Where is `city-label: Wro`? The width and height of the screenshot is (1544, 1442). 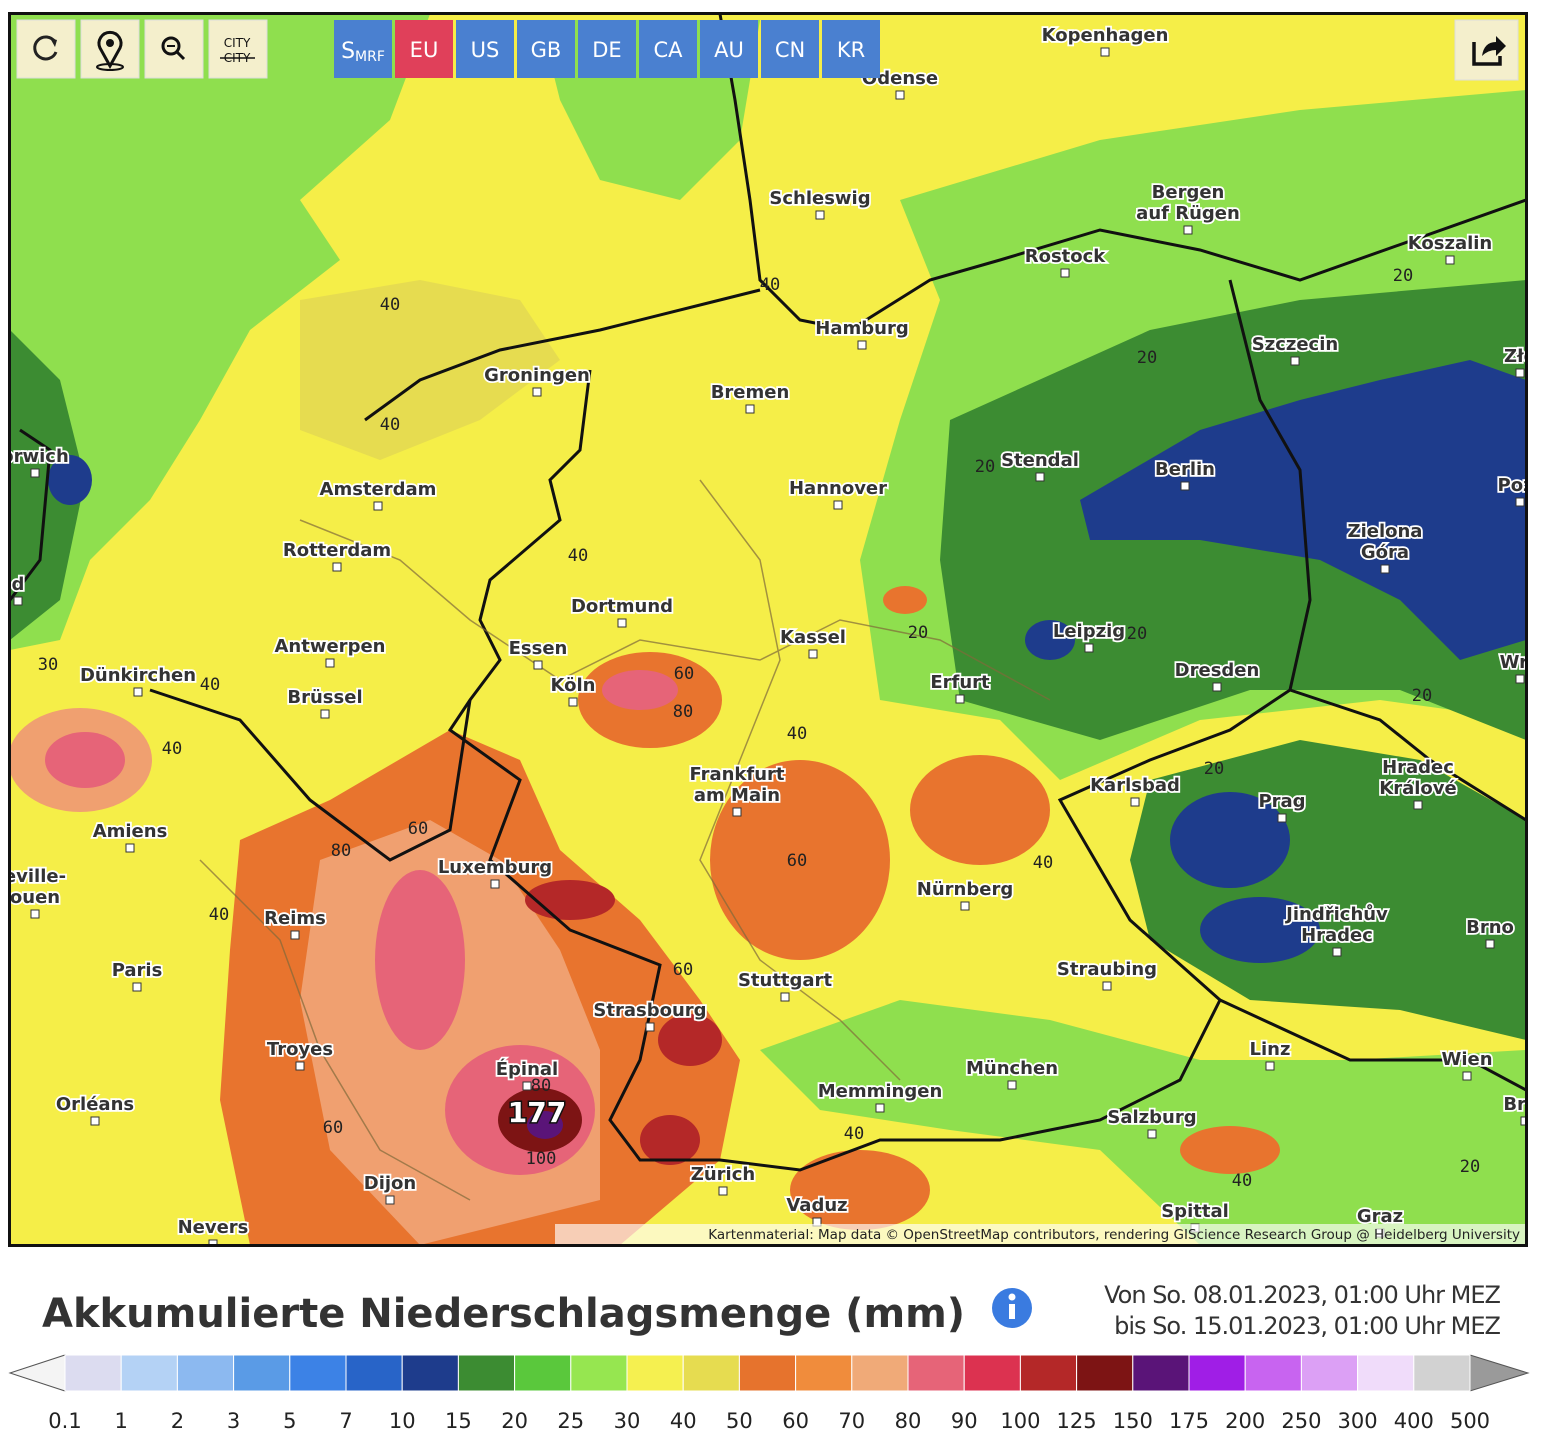 city-label: Wro is located at coordinates (1520, 662).